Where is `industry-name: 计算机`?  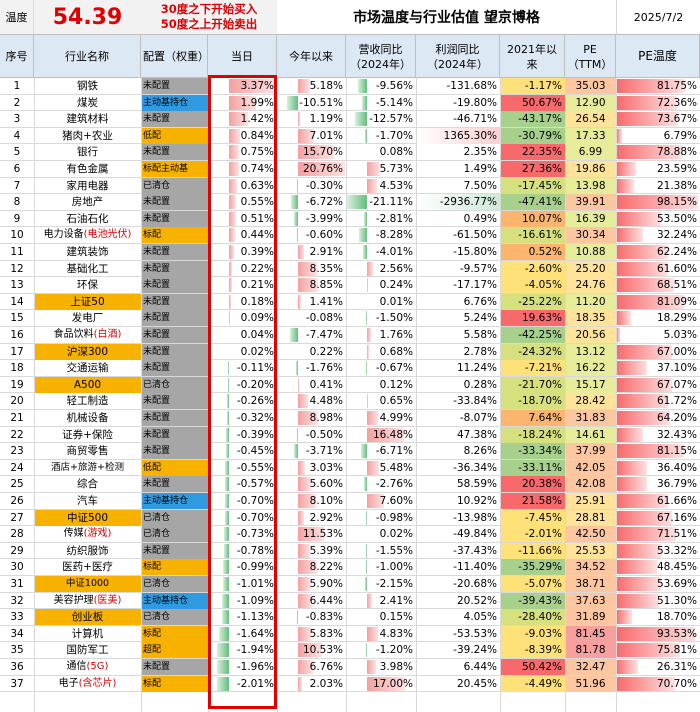
industry-name: 计算机 is located at coordinates (87, 634).